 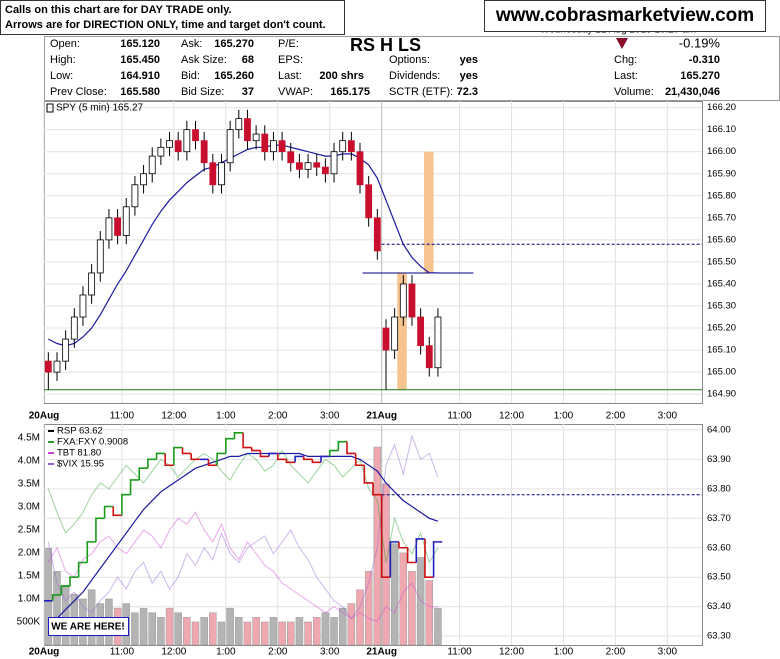 What do you see at coordinates (29, 460) in the screenshot?
I see `volume-tick-label: 4.0M` at bounding box center [29, 460].